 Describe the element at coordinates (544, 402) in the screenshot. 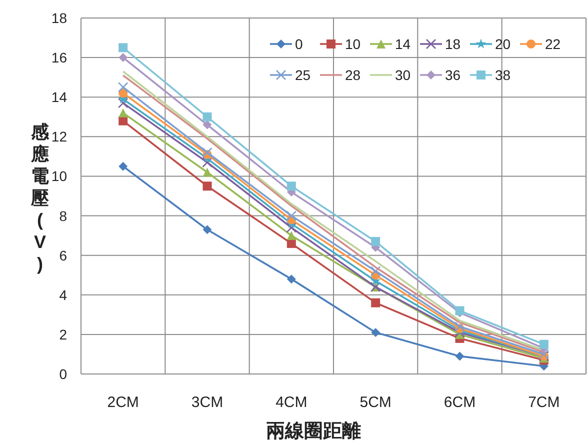

I see `x-tick-label: 7CM` at that location.